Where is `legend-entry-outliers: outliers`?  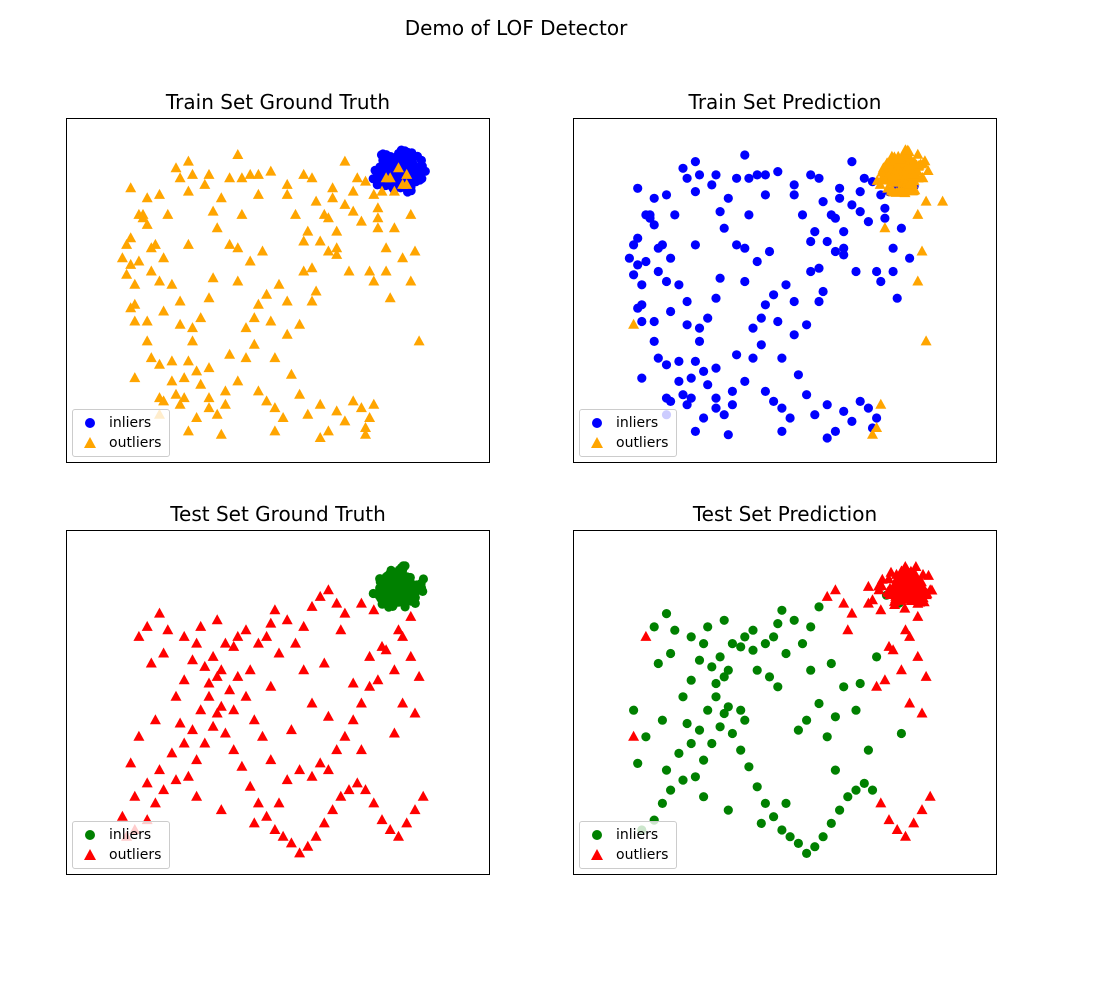
legend-entry-outliers: outliers is located at coordinates (627, 855).